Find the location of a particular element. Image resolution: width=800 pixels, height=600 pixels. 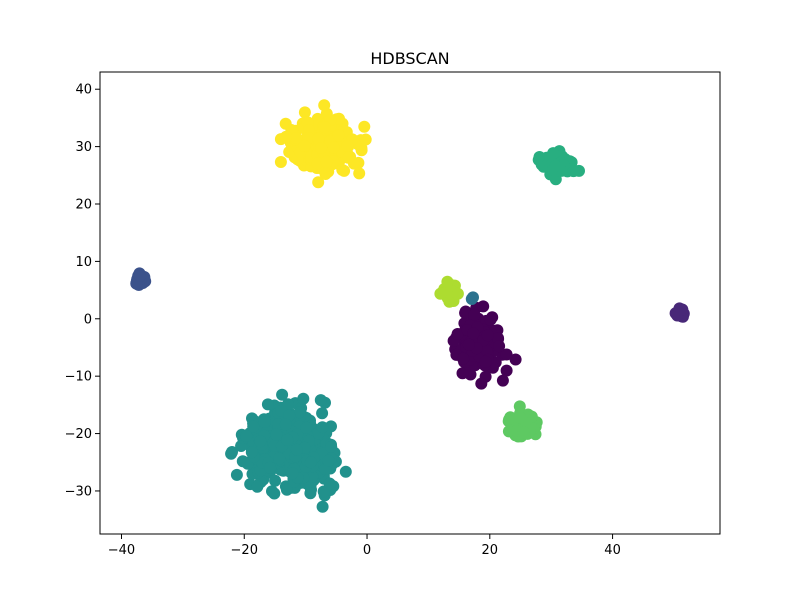

y-tick-label: −30 is located at coordinates (78, 491).